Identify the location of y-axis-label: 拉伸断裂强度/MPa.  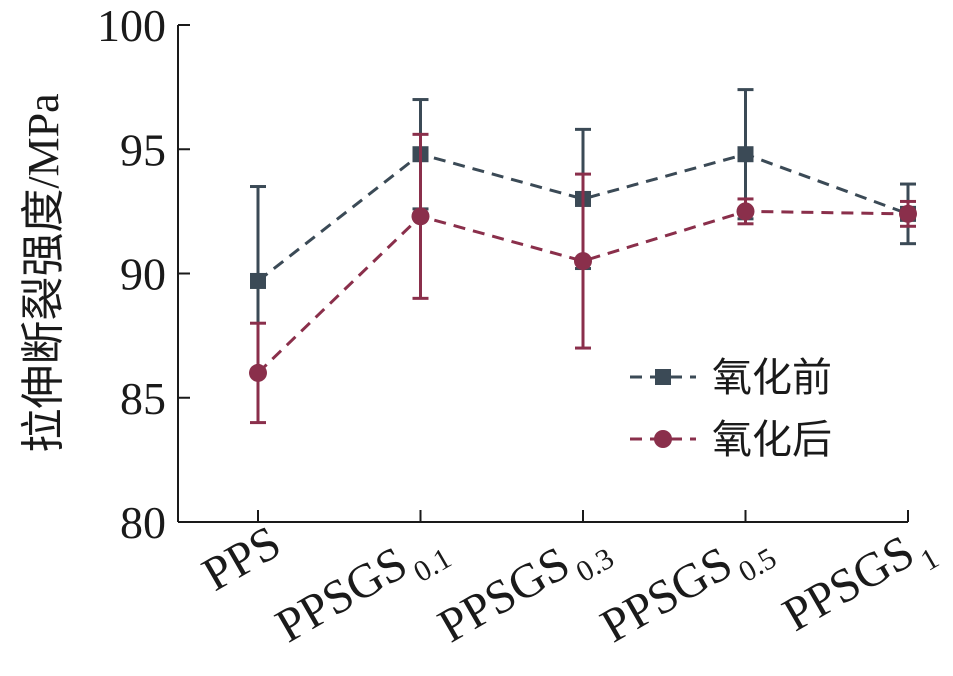
(43, 272).